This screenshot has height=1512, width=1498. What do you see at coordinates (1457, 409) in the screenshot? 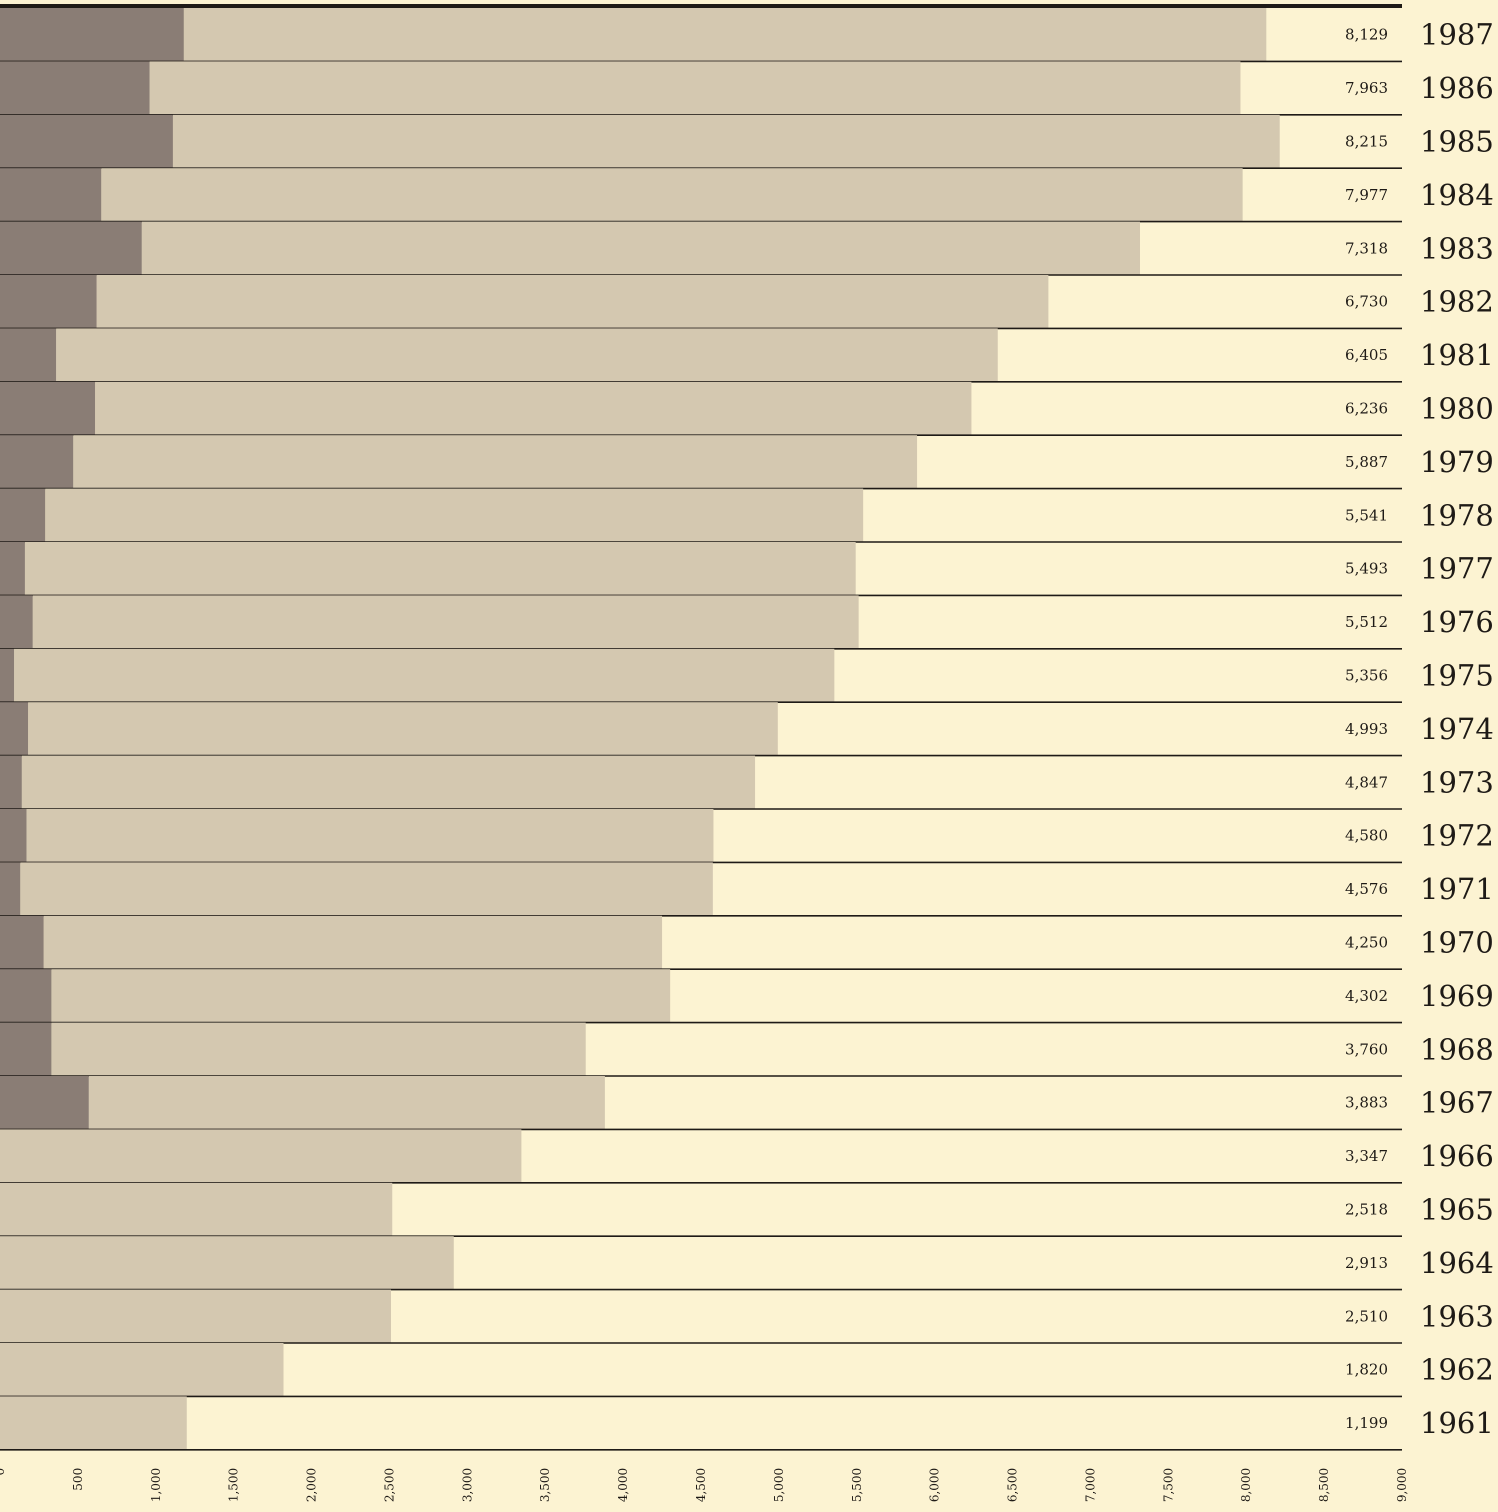
I see `year-label: 1980` at bounding box center [1457, 409].